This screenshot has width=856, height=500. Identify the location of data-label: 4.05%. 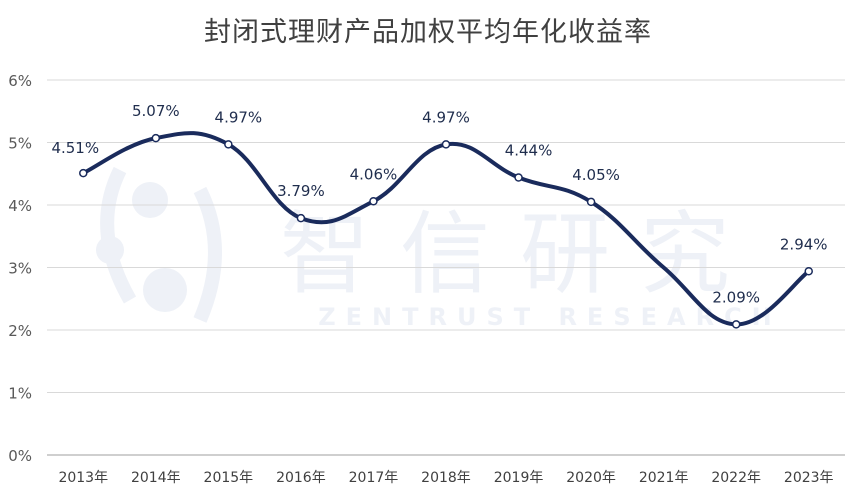
(596, 175).